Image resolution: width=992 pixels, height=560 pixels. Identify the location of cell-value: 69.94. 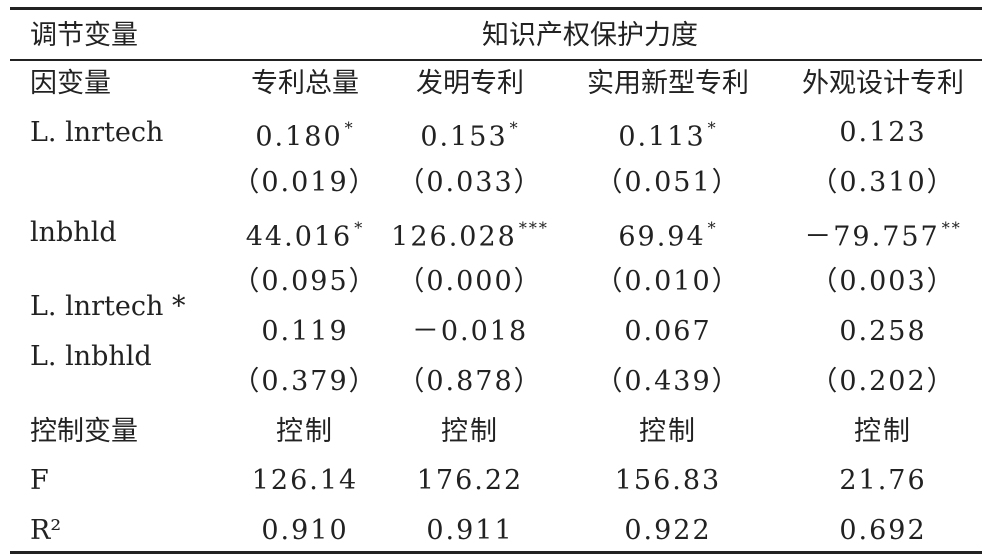
(662, 237).